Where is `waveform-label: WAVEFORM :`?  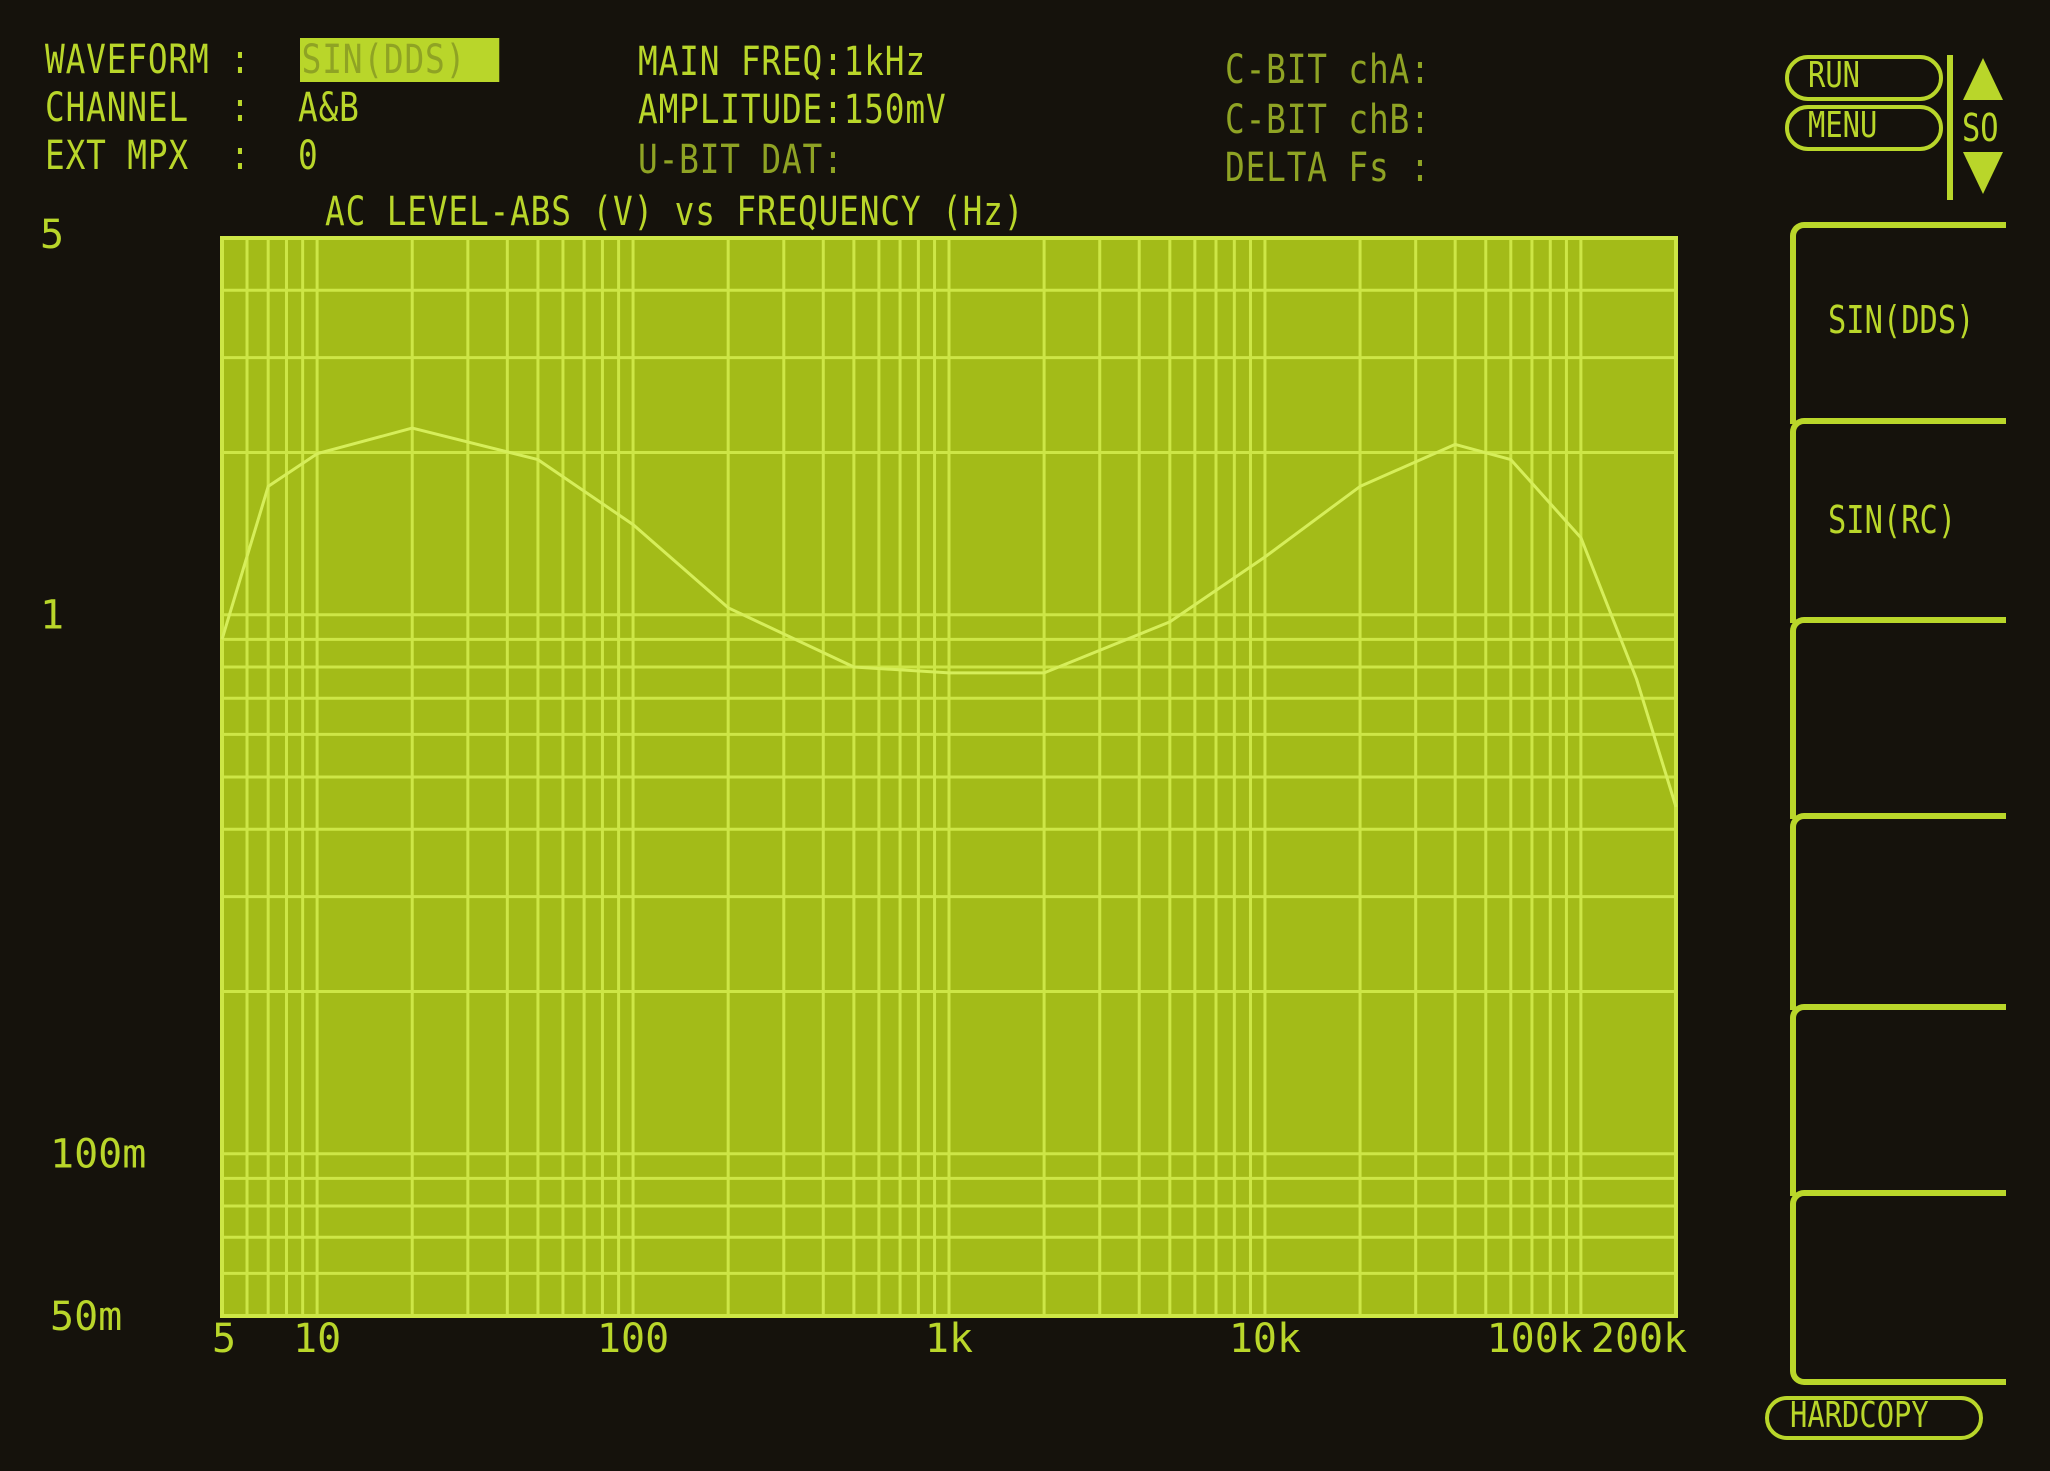 waveform-label: WAVEFORM : is located at coordinates (148, 60).